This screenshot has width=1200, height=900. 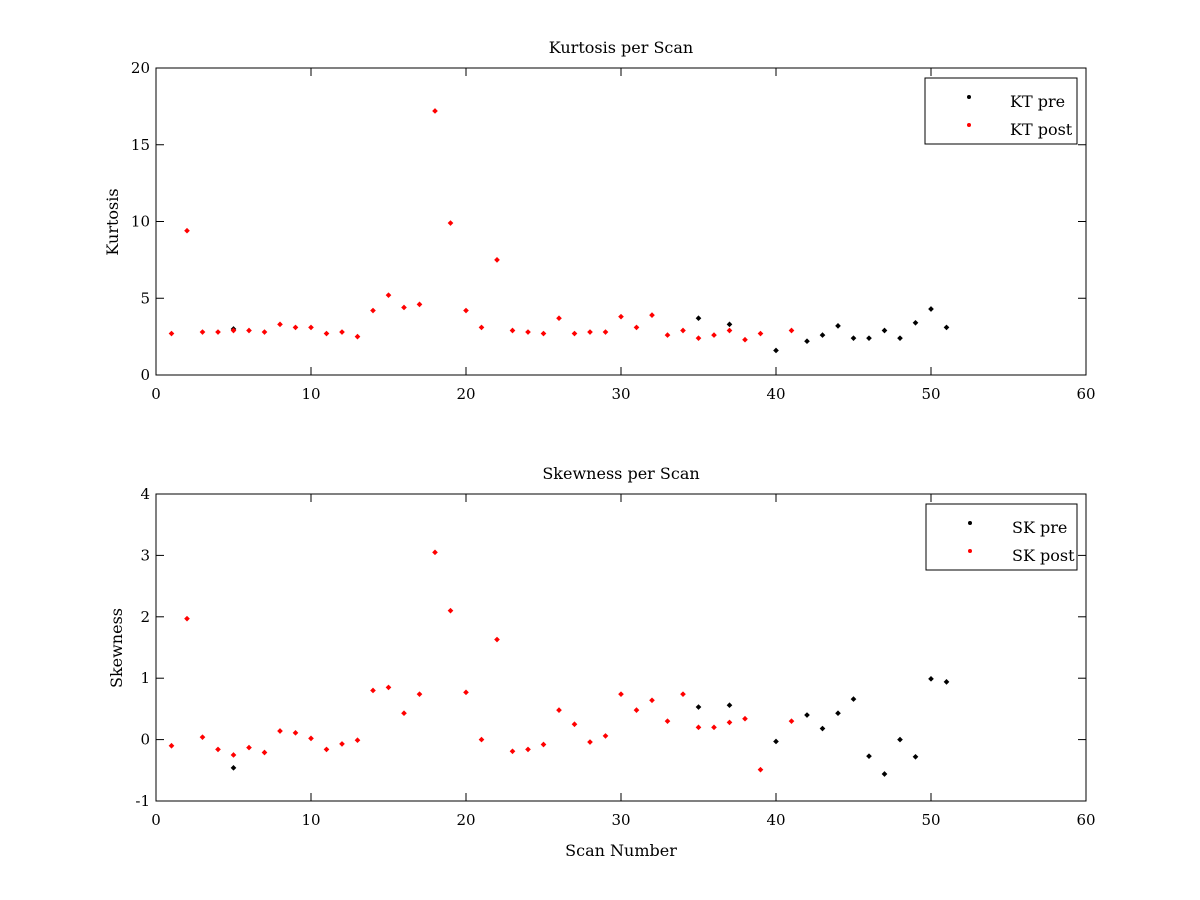 I want to click on skewness-legend-label-post: SK post, so click(x=1043, y=555).